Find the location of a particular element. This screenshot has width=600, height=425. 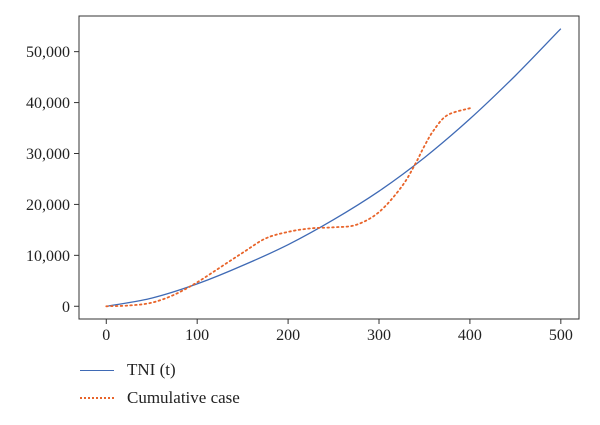

y-tick-label: 10,000 is located at coordinates (48, 256).